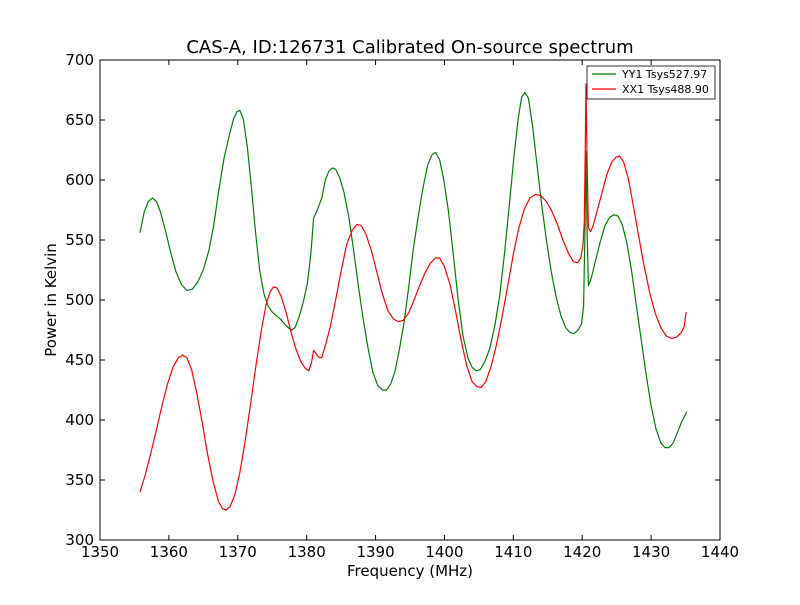 The image size is (800, 605). What do you see at coordinates (665, 89) in the screenshot?
I see `legend-label-xx1: XX1 Tsys488.90` at bounding box center [665, 89].